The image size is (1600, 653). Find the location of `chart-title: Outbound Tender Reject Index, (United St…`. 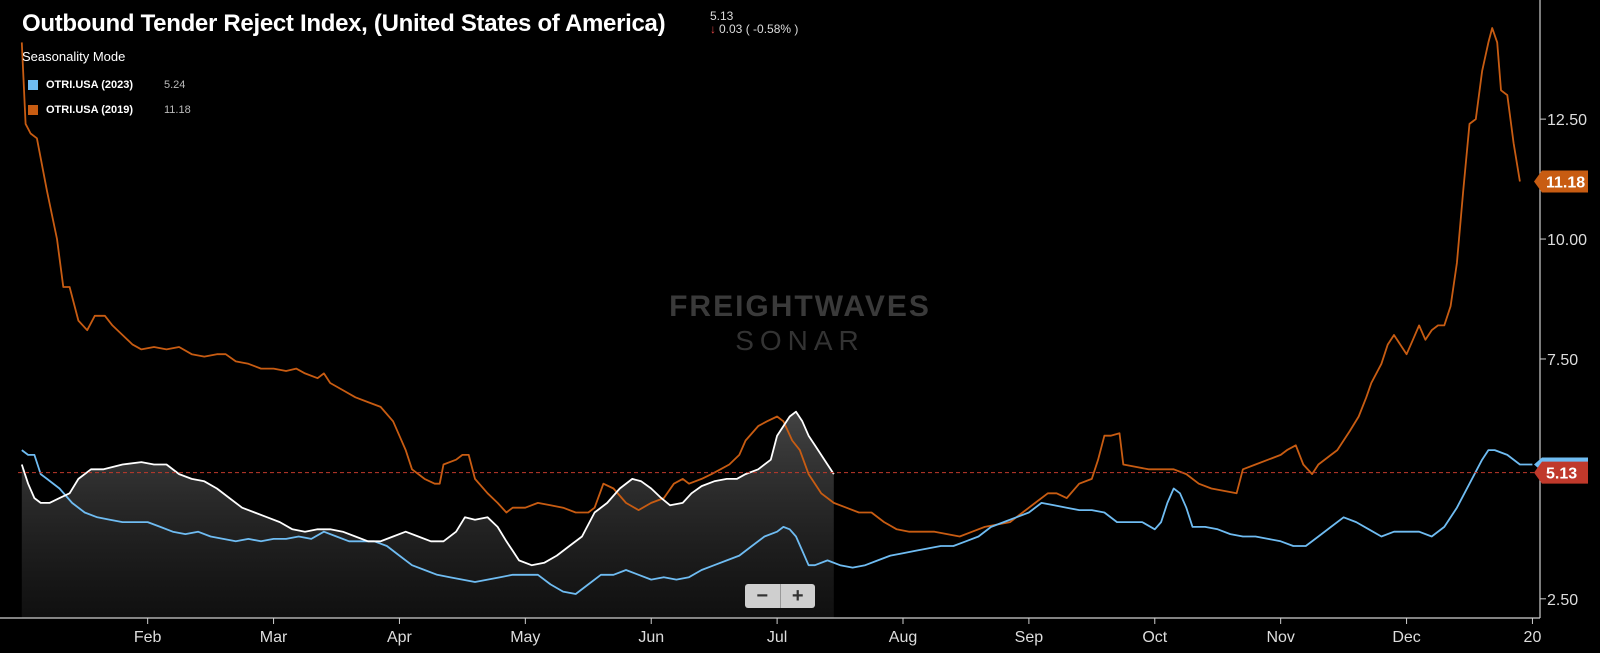

chart-title: Outbound Tender Reject Index, (United St… is located at coordinates (344, 23).